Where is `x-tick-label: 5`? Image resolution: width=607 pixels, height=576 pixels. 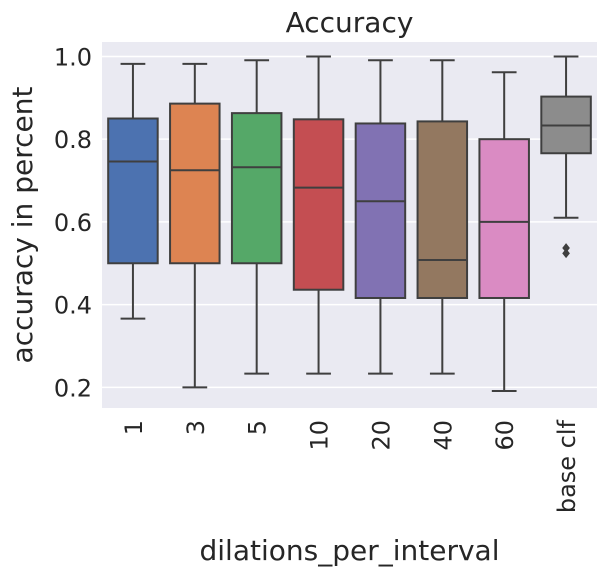 x-tick-label: 5 is located at coordinates (258, 427).